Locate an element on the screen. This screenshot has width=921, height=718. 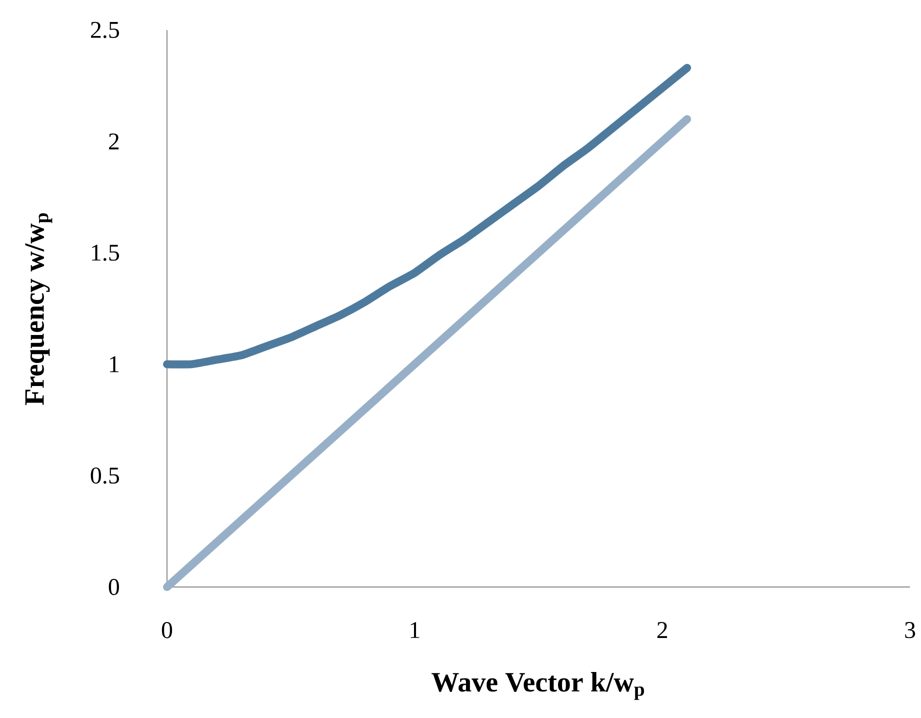
y-axis-title: Frequency w/w$_{p}$ is located at coordinates (38, 309).